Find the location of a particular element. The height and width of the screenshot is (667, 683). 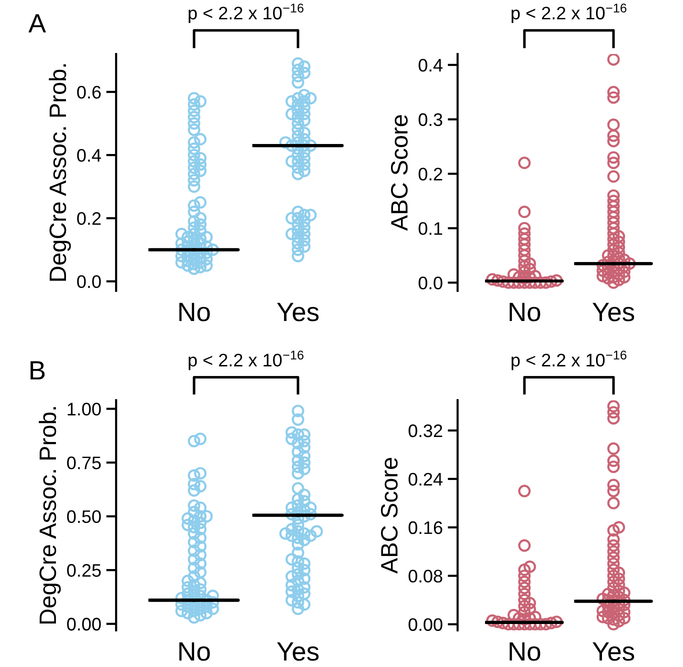

chart-title: B is located at coordinates (37, 370).